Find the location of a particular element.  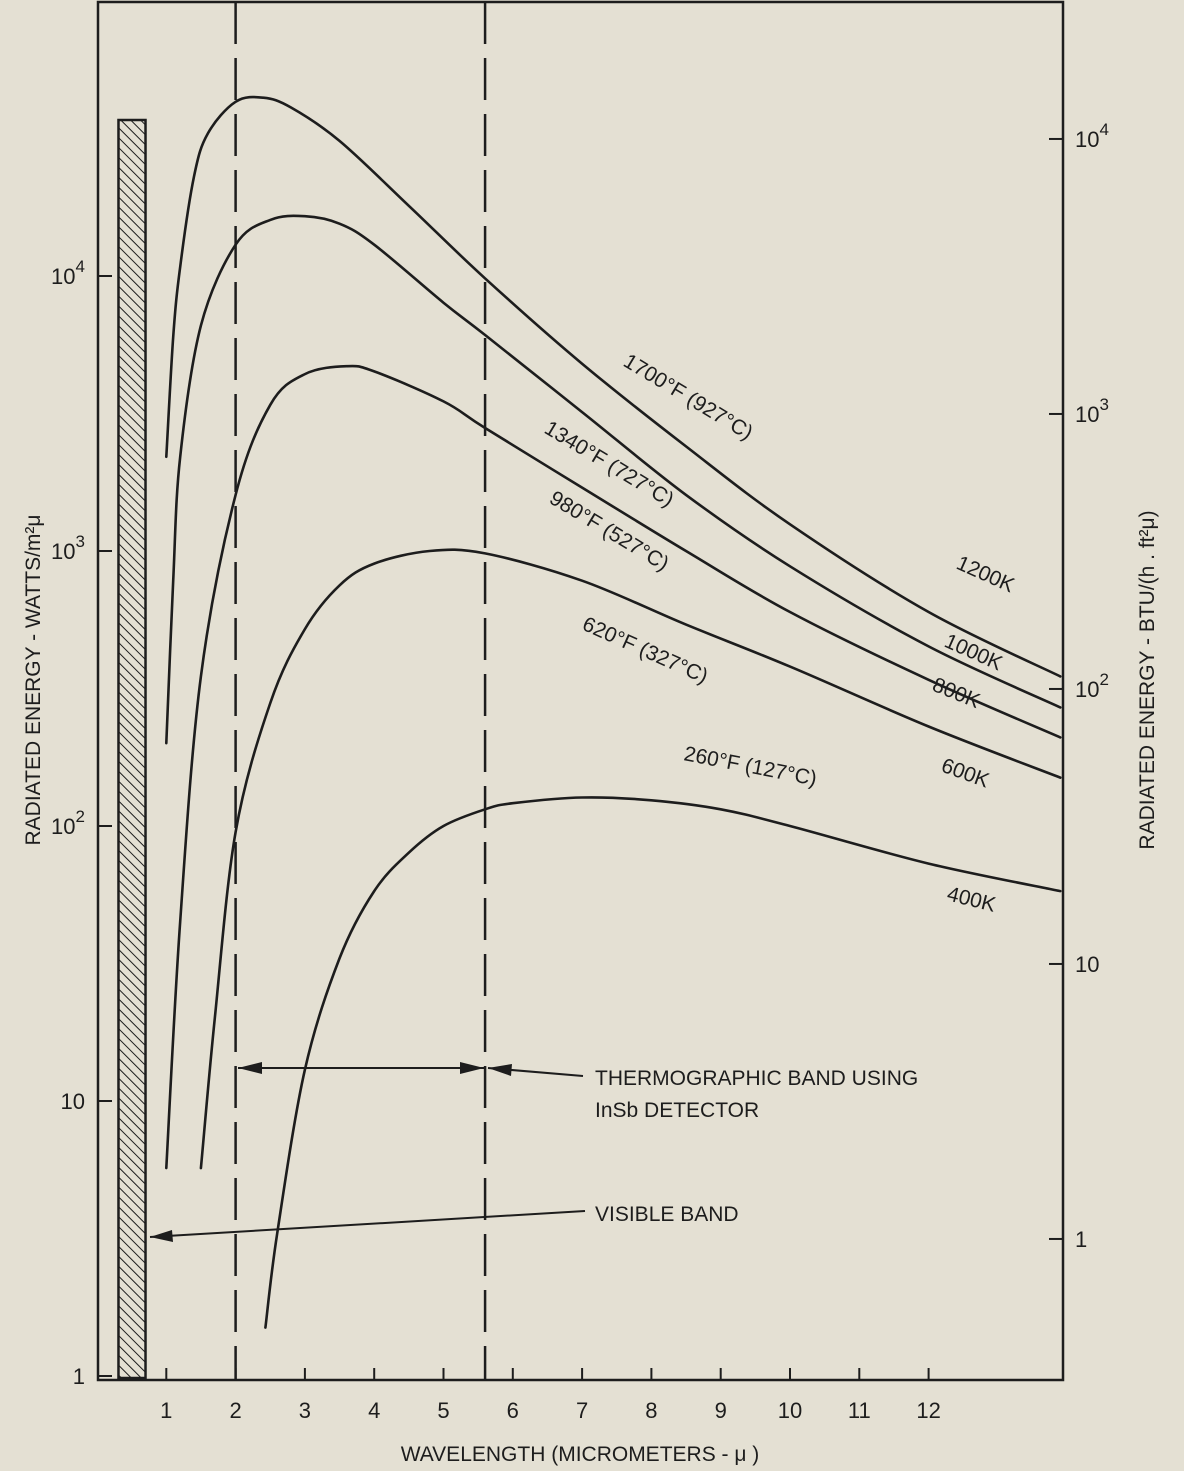

left-y-tick-label: 10⁴ is located at coordinates (68, 273).